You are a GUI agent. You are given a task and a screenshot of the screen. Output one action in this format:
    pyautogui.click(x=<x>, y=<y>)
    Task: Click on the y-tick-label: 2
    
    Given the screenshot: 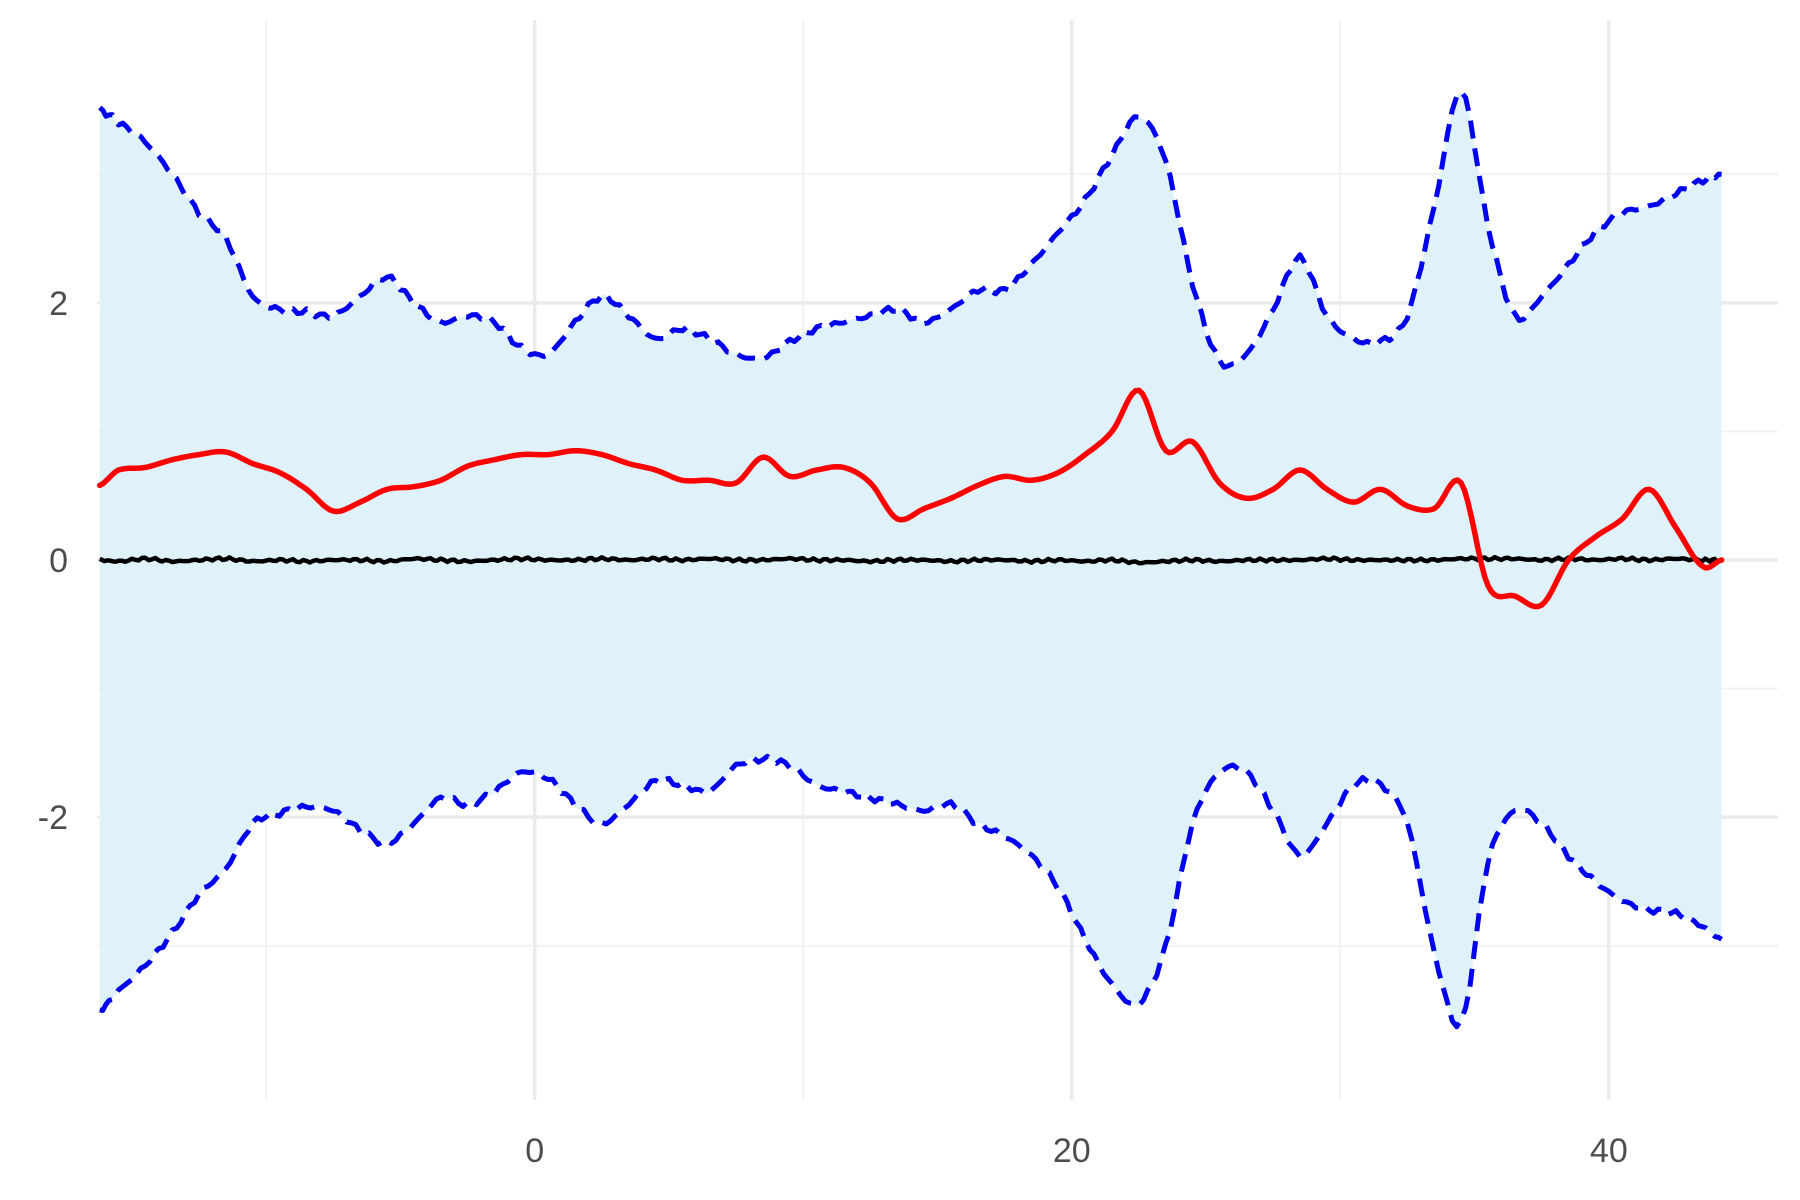 What is the action you would take?
    pyautogui.click(x=58, y=304)
    